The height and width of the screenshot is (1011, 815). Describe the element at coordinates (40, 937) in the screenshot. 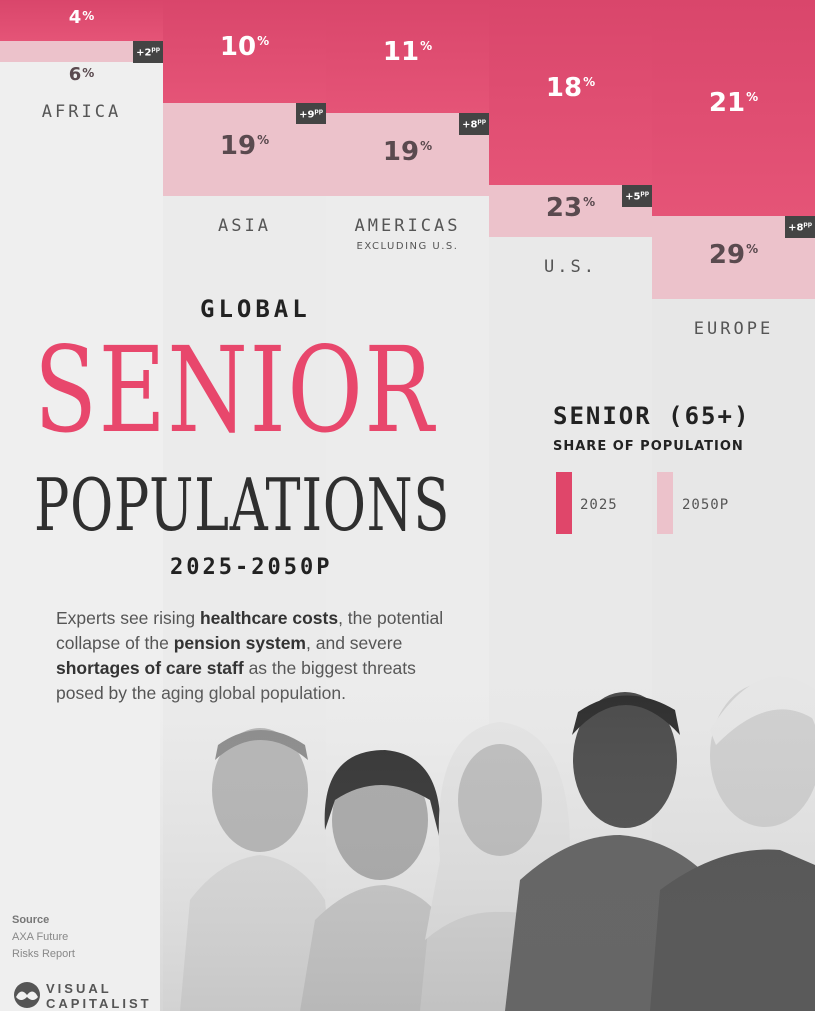

I see `source-line-1: AXA Future` at that location.